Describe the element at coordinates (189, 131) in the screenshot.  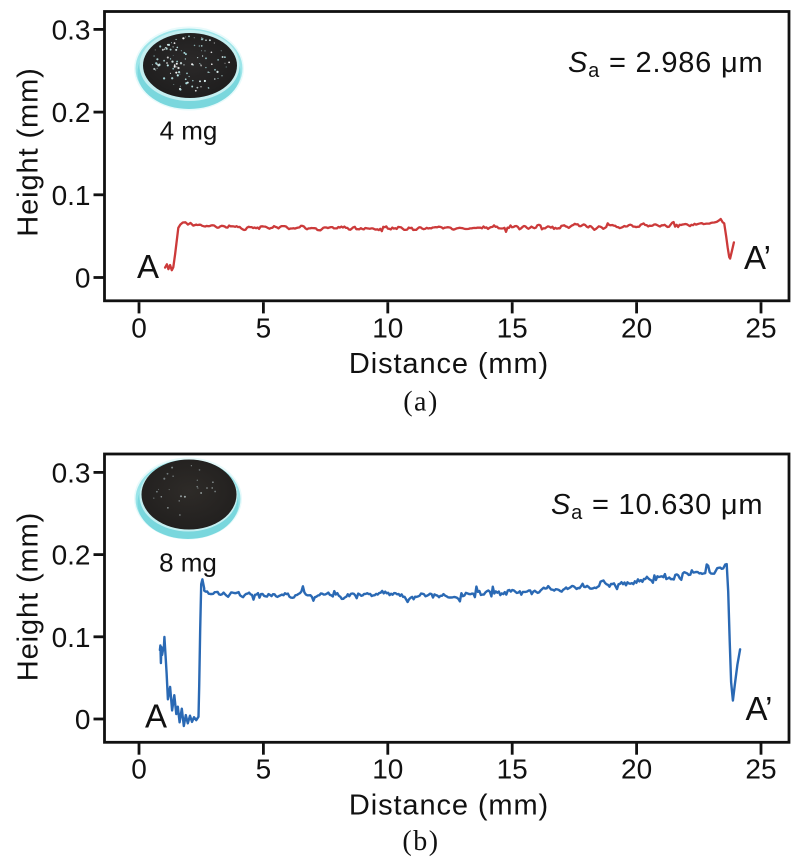
I see `svg-text: 4 mg` at that location.